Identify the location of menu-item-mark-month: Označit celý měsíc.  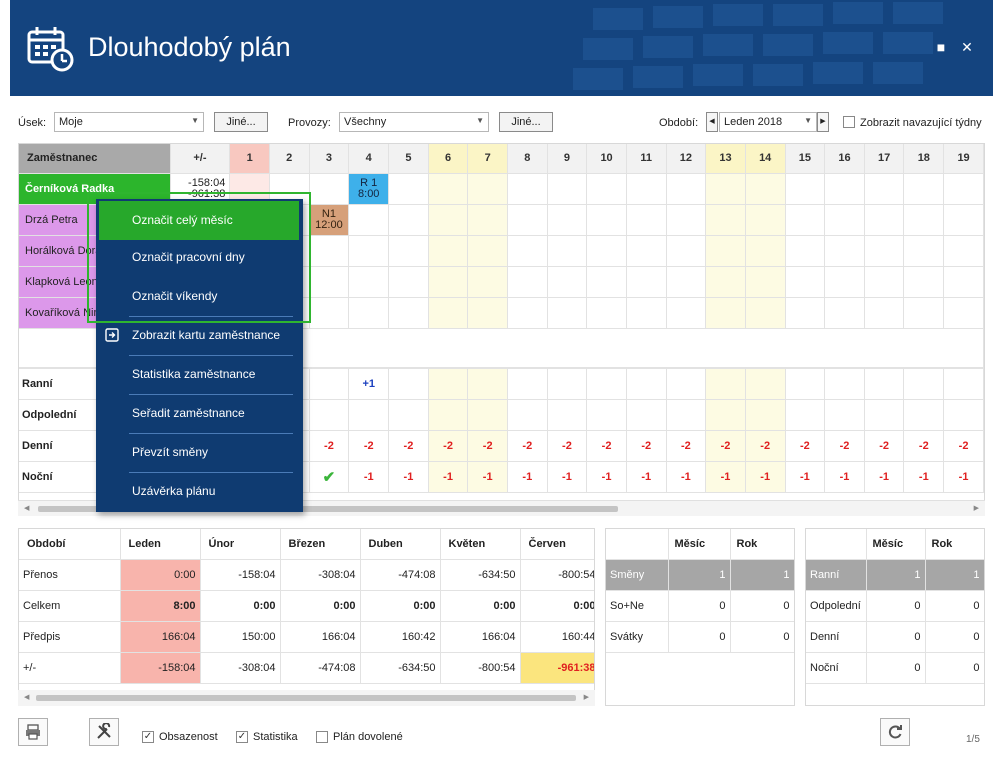
(199, 220).